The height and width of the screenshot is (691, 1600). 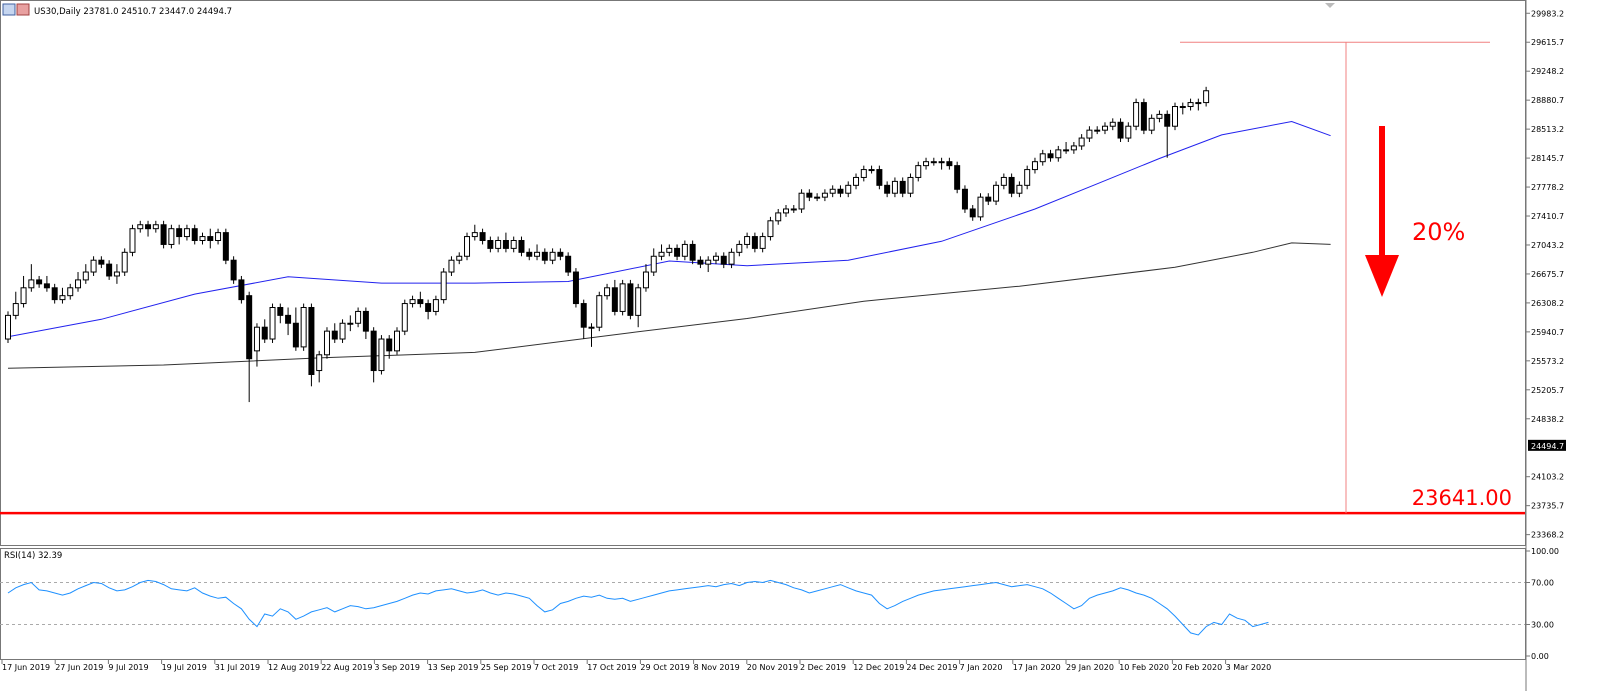 I want to click on x-tick-label: 7 Oct 2019, so click(x=556, y=667).